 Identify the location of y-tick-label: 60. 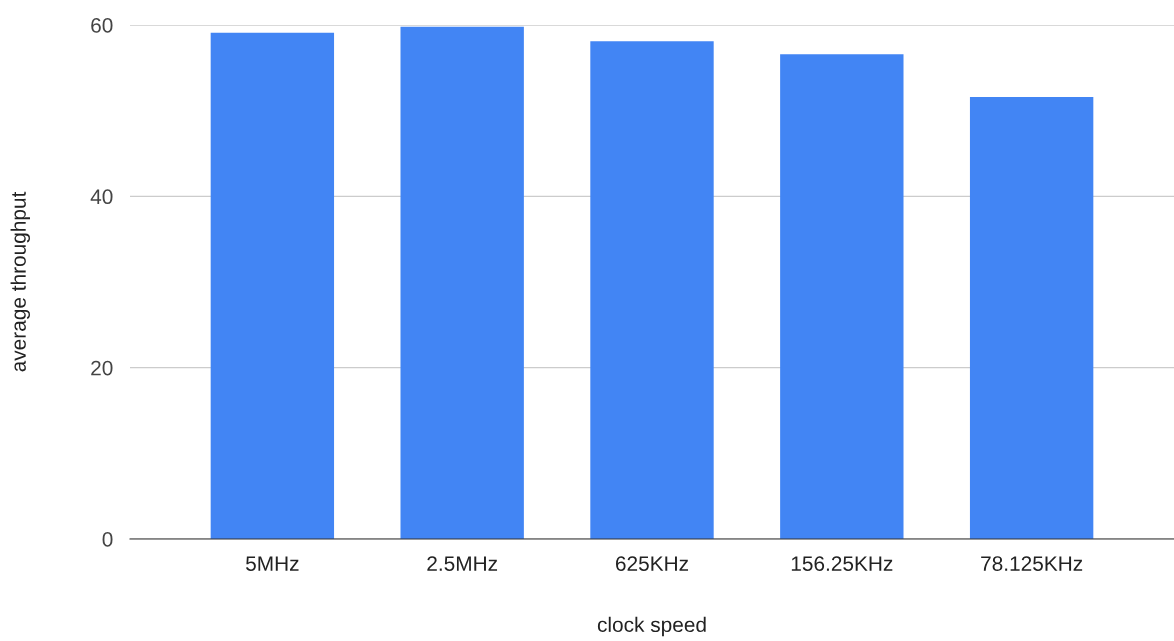
(102, 25).